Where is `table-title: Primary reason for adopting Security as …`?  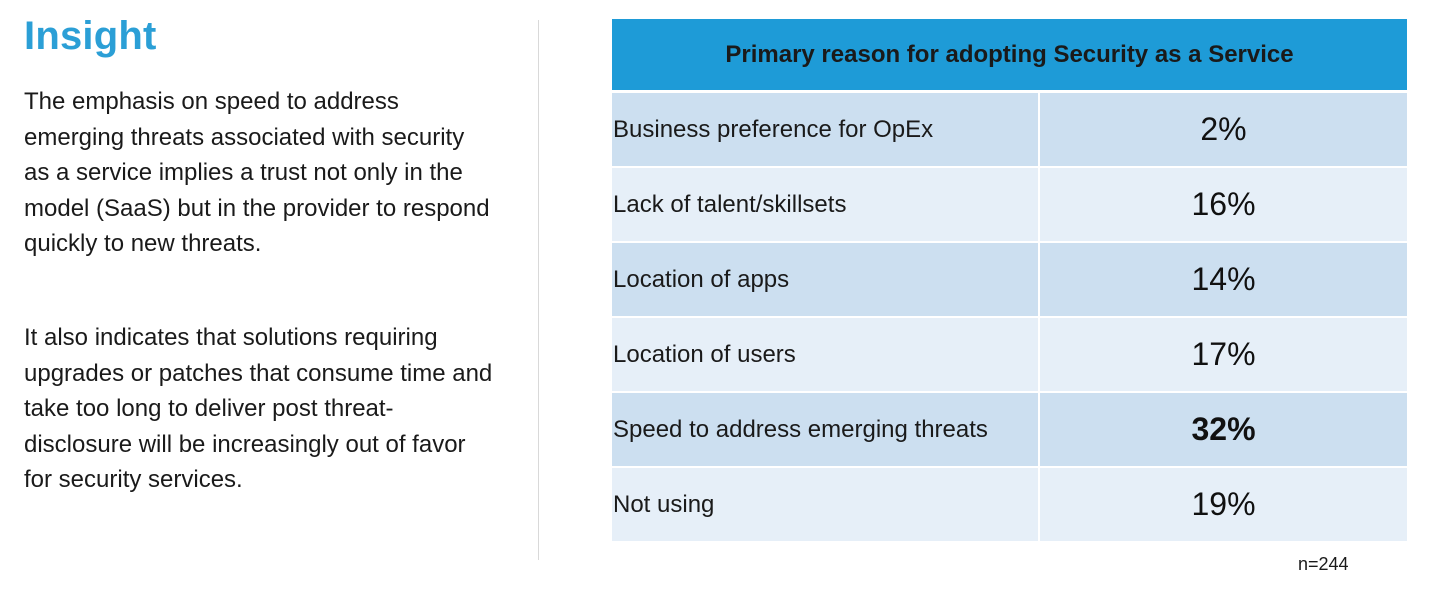 table-title: Primary reason for adopting Security as … is located at coordinates (1009, 54).